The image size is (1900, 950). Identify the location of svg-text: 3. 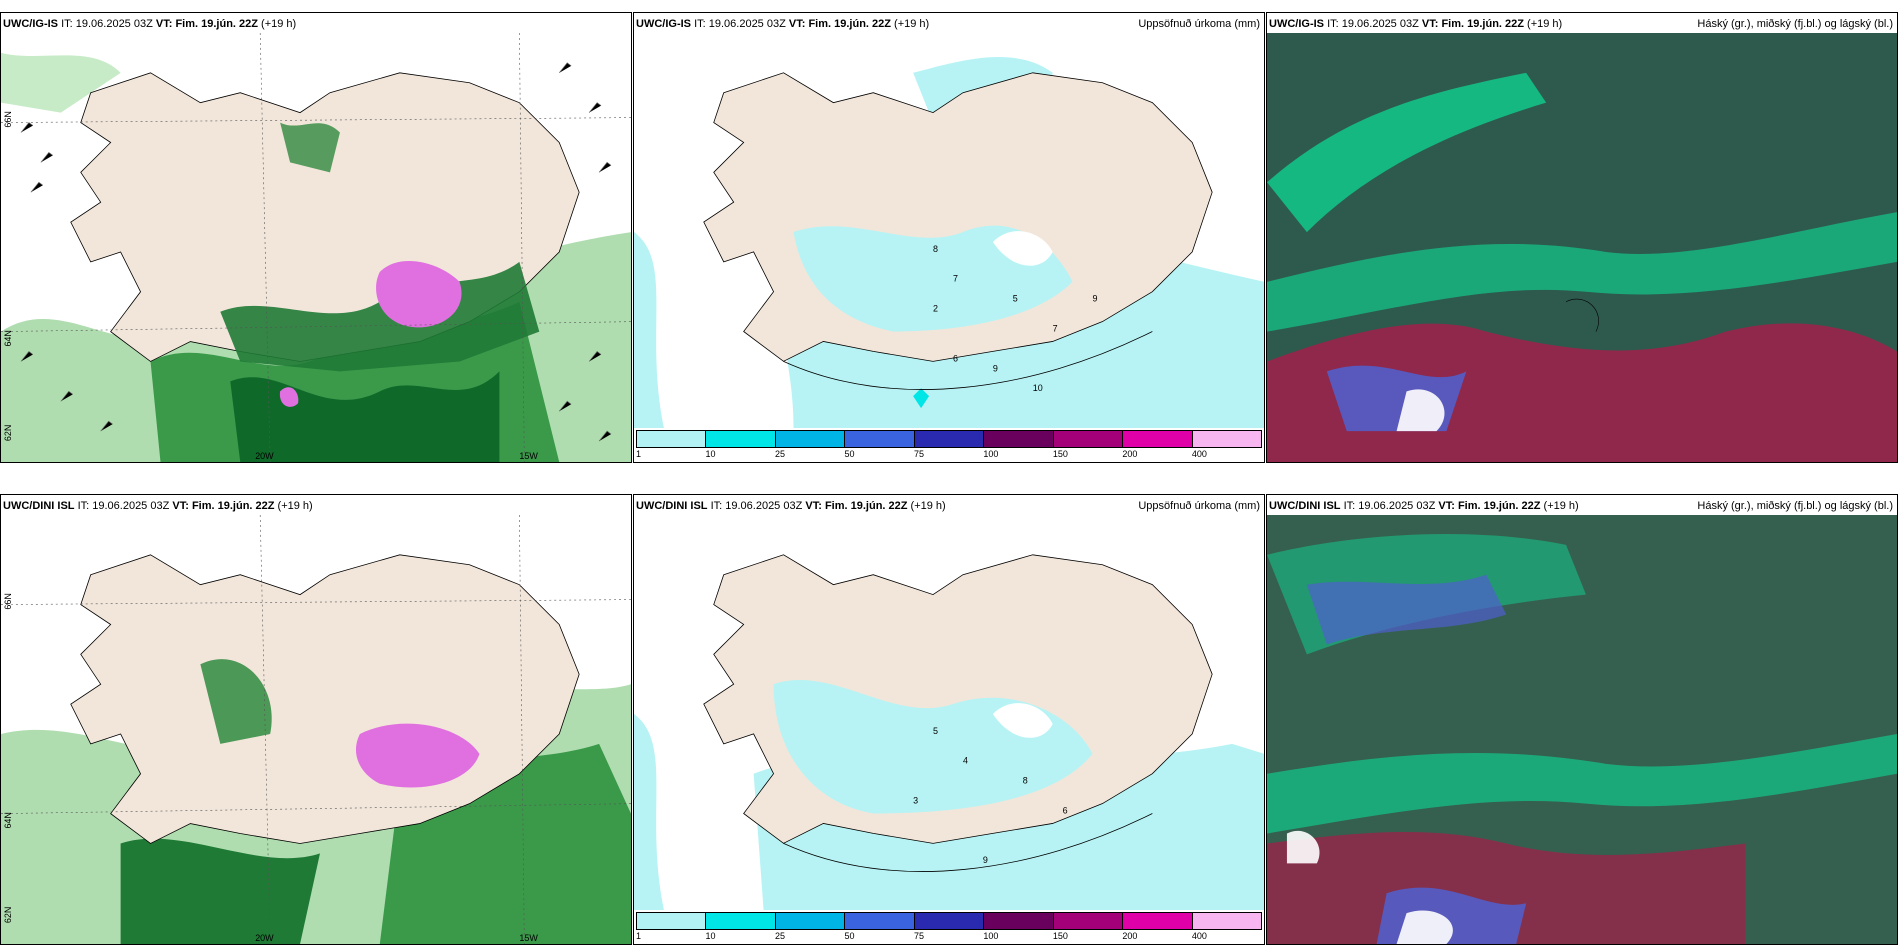
(915, 801).